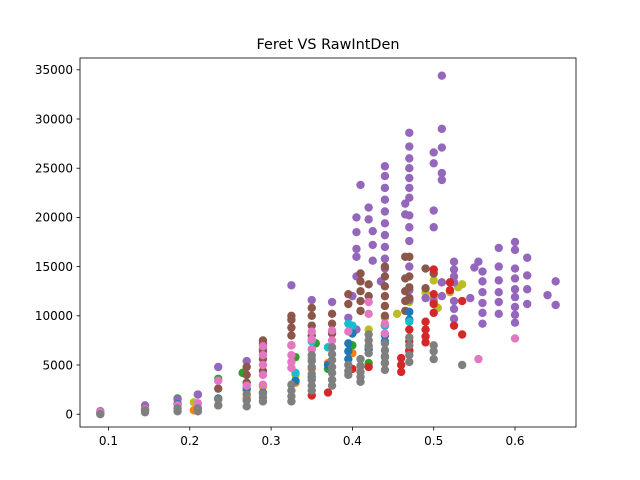  Describe the element at coordinates (54, 119) in the screenshot. I see `y-tick-label: 30000` at that location.